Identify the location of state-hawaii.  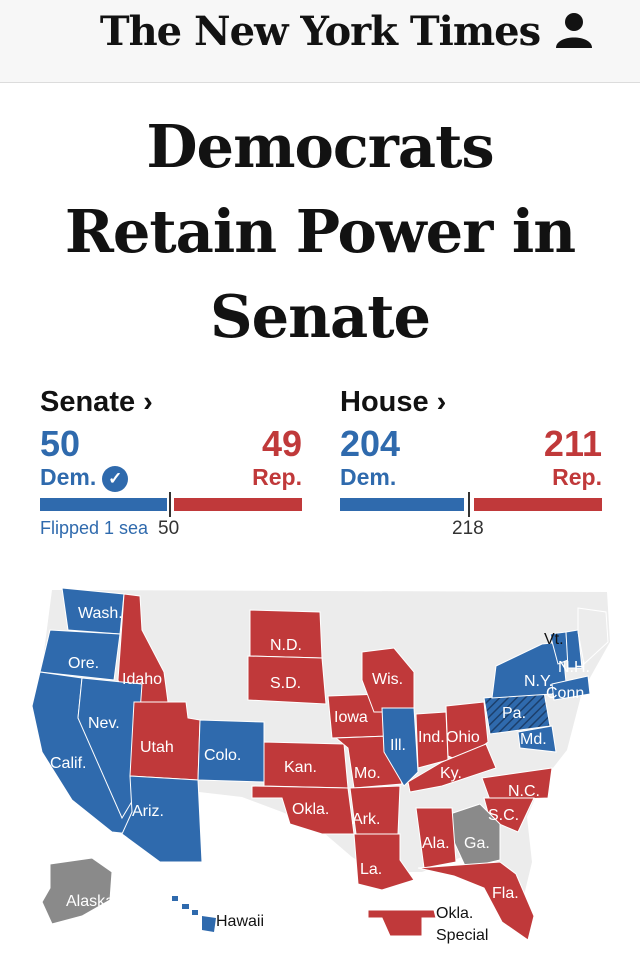
(194, 914).